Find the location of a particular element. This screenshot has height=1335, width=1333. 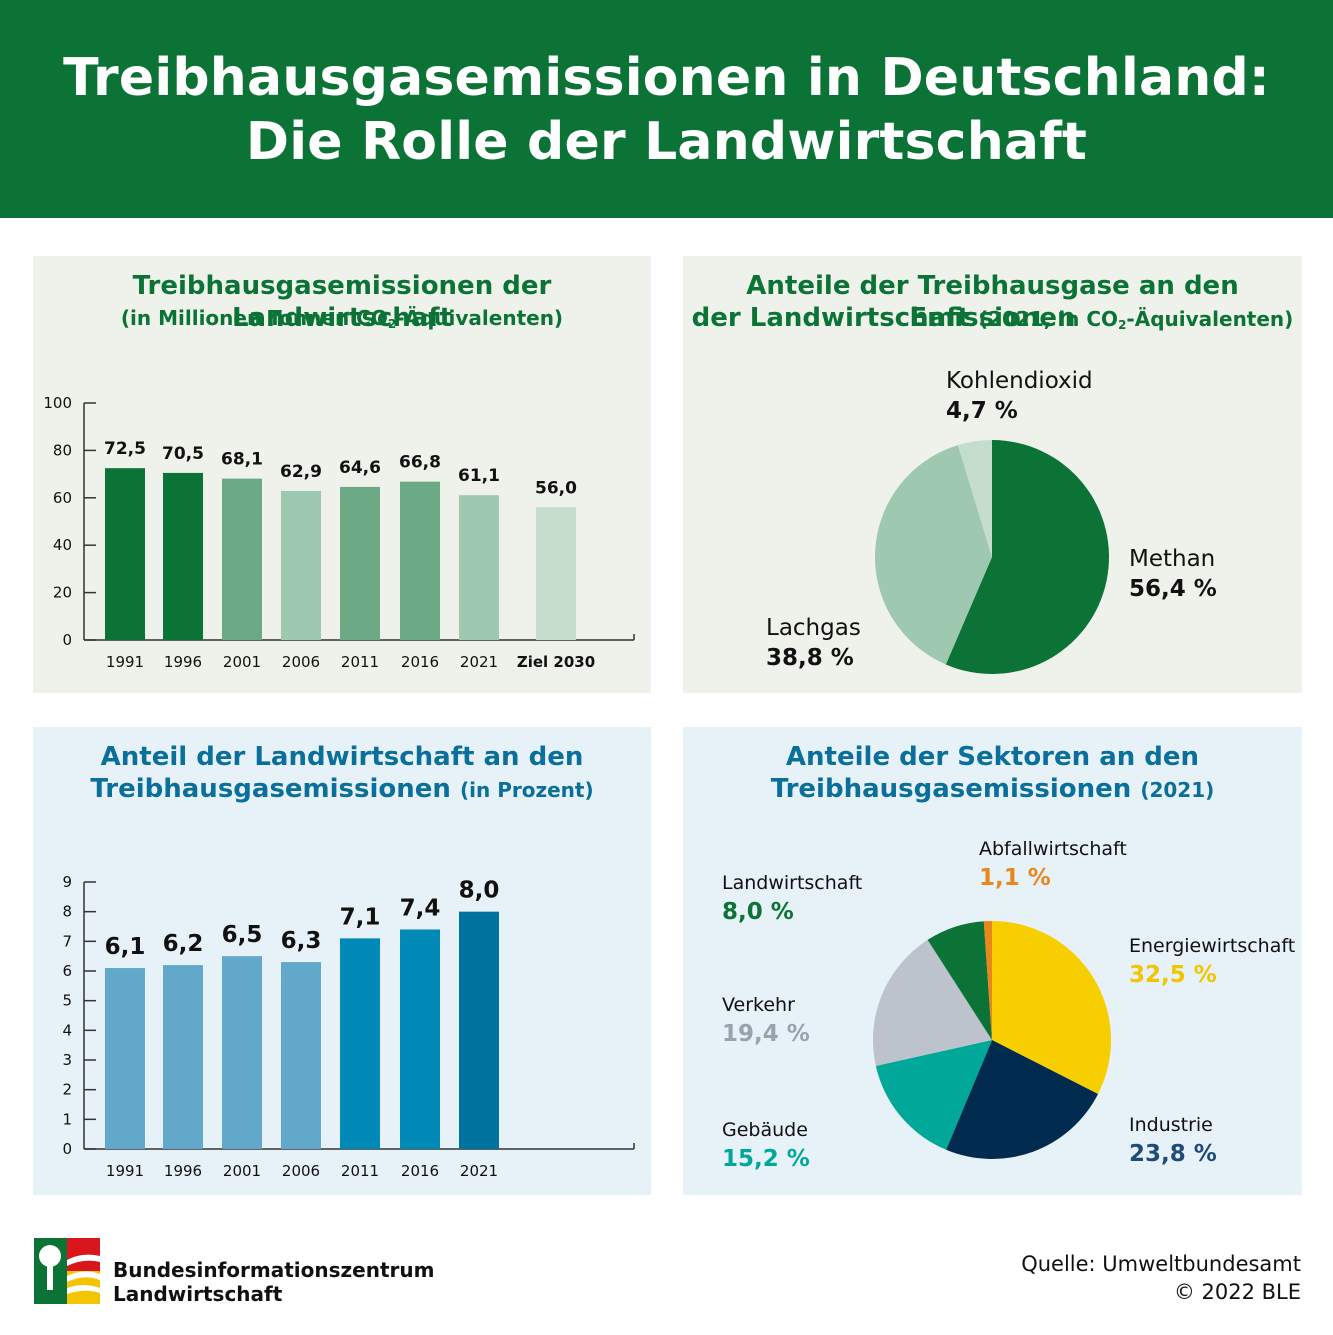

panel3-title-small: (in Prozent) is located at coordinates (527, 790).